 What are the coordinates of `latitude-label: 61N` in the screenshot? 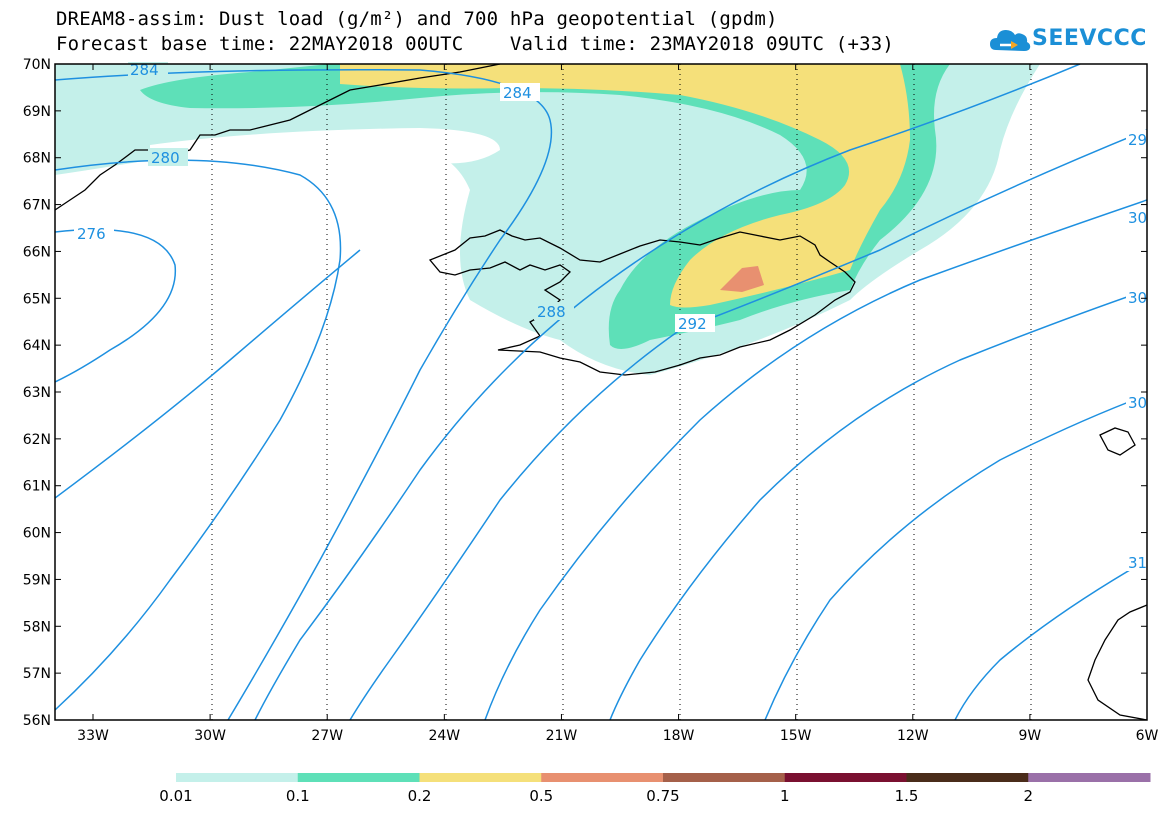 It's located at (37, 487).